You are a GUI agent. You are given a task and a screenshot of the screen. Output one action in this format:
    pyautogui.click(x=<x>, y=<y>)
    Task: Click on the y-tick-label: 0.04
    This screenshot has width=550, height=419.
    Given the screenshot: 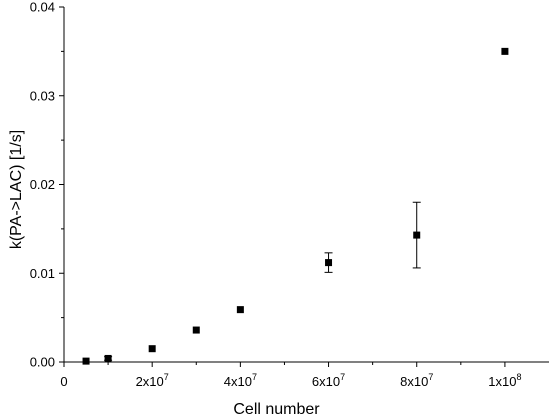 What is the action you would take?
    pyautogui.click(x=42, y=7)
    